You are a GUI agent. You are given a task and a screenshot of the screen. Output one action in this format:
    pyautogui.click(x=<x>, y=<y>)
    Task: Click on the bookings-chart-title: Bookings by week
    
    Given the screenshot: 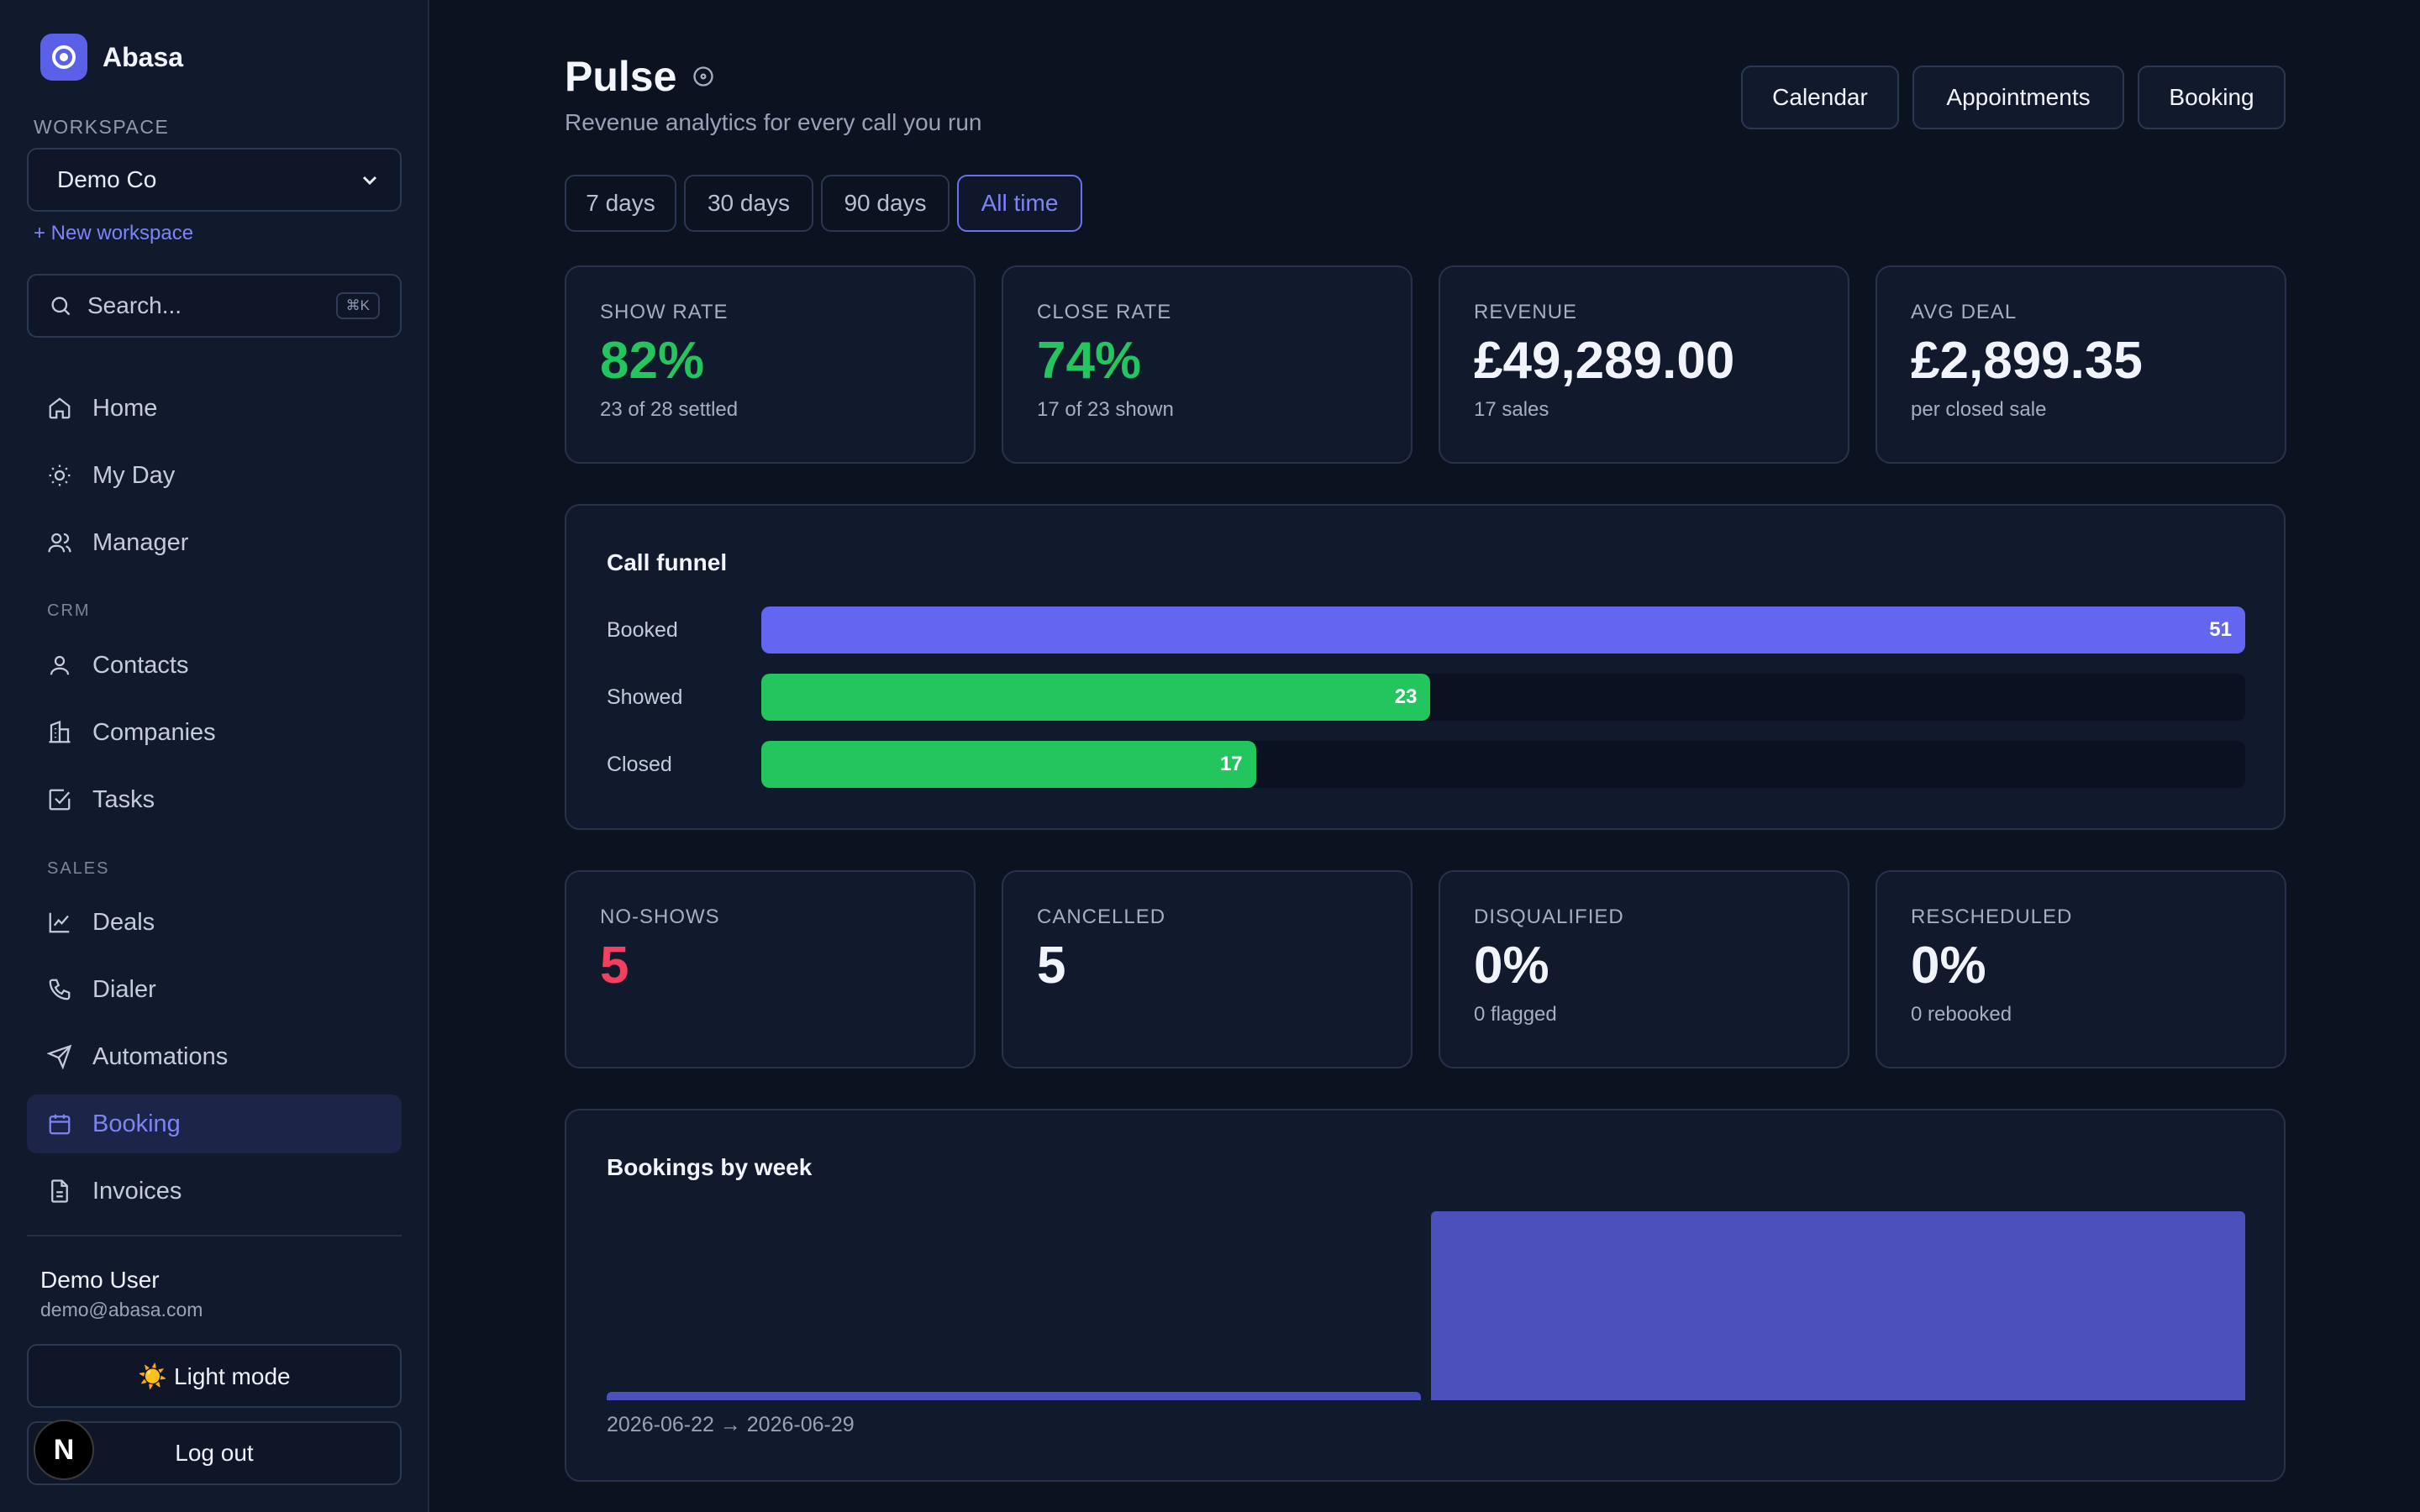 What is the action you would take?
    pyautogui.click(x=710, y=1167)
    